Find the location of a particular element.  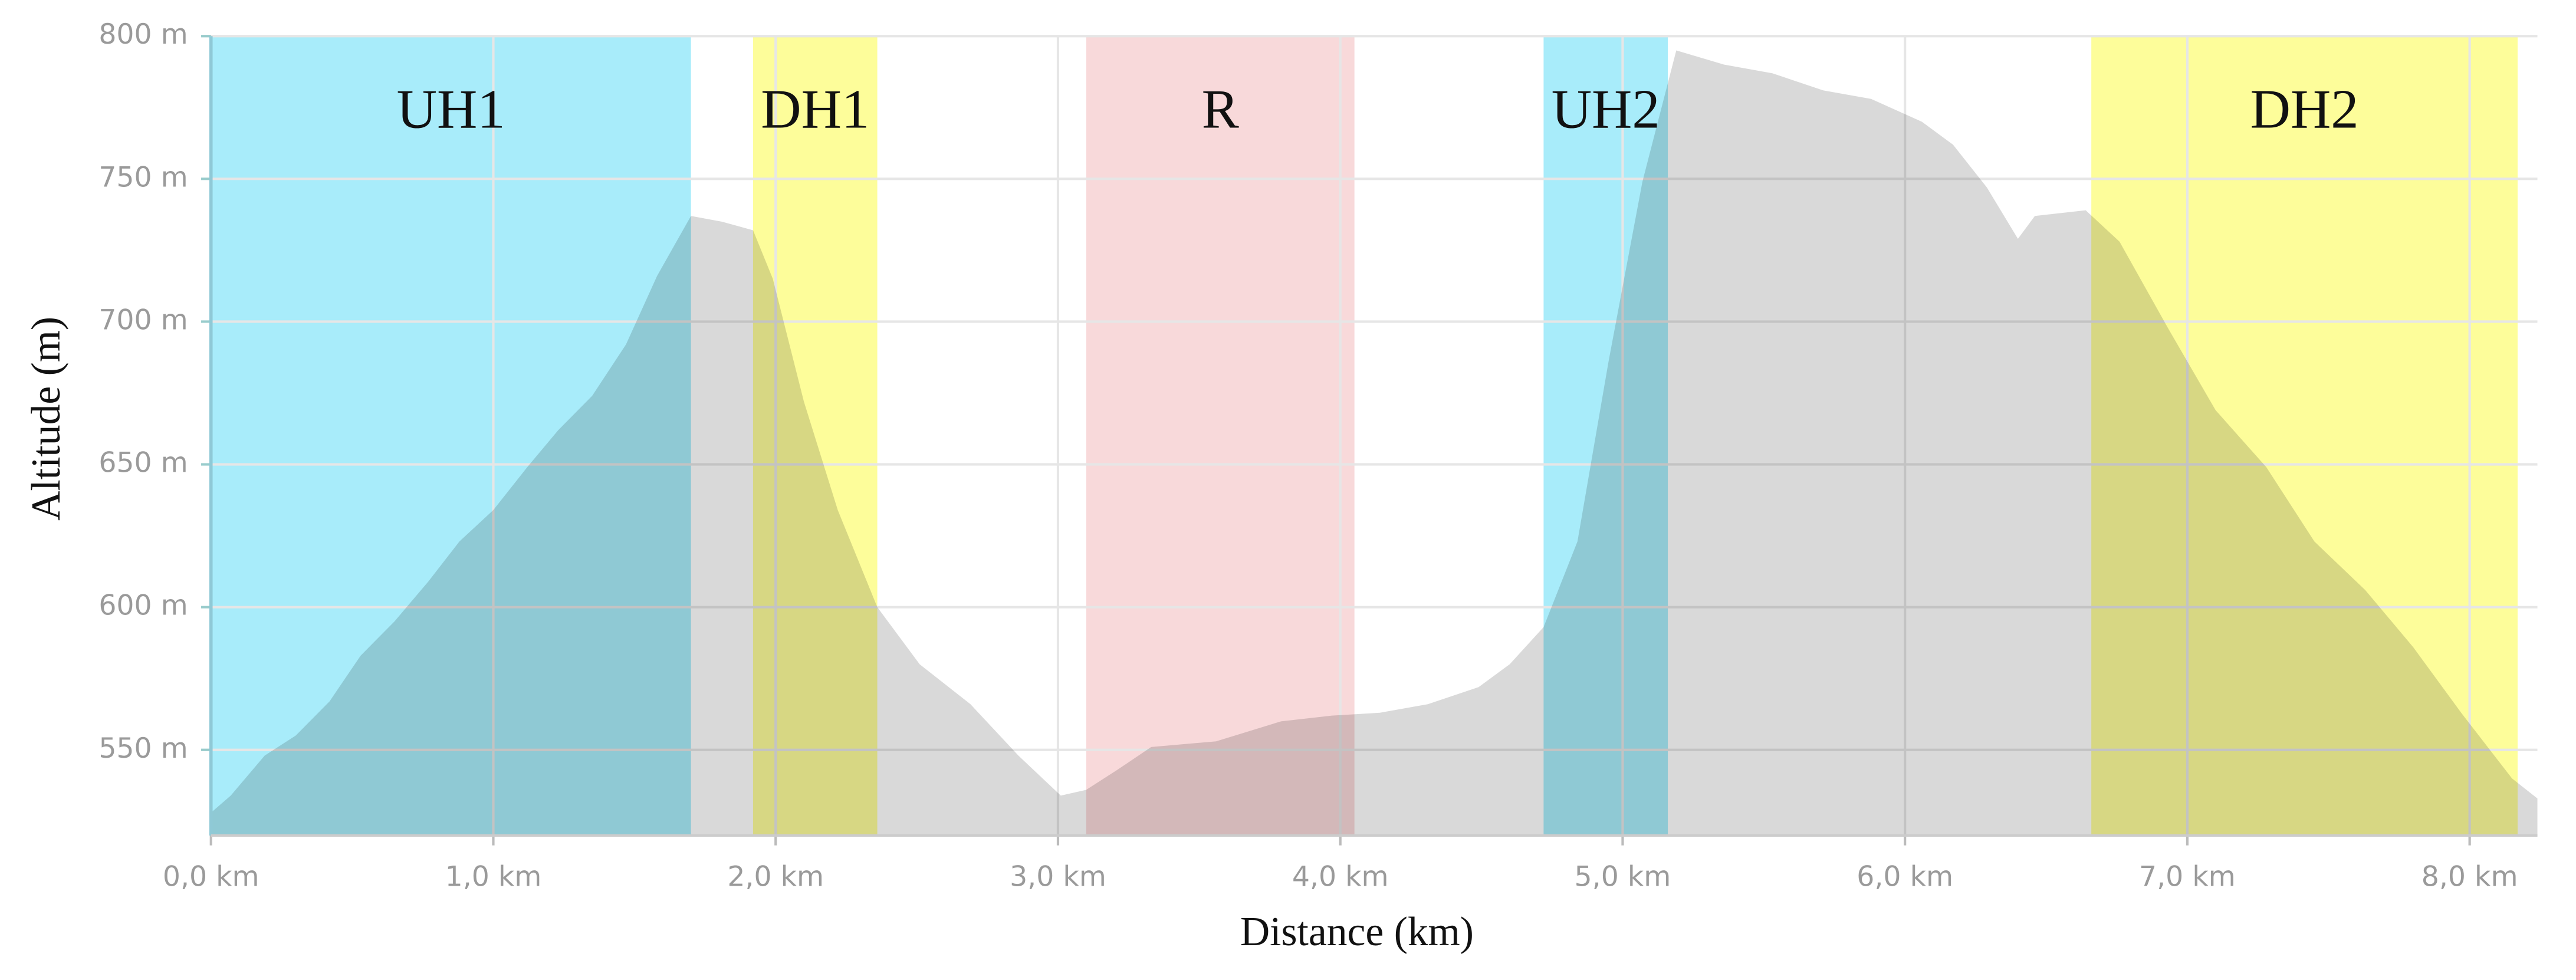

x-tick-label: 8,0 km is located at coordinates (2469, 876).